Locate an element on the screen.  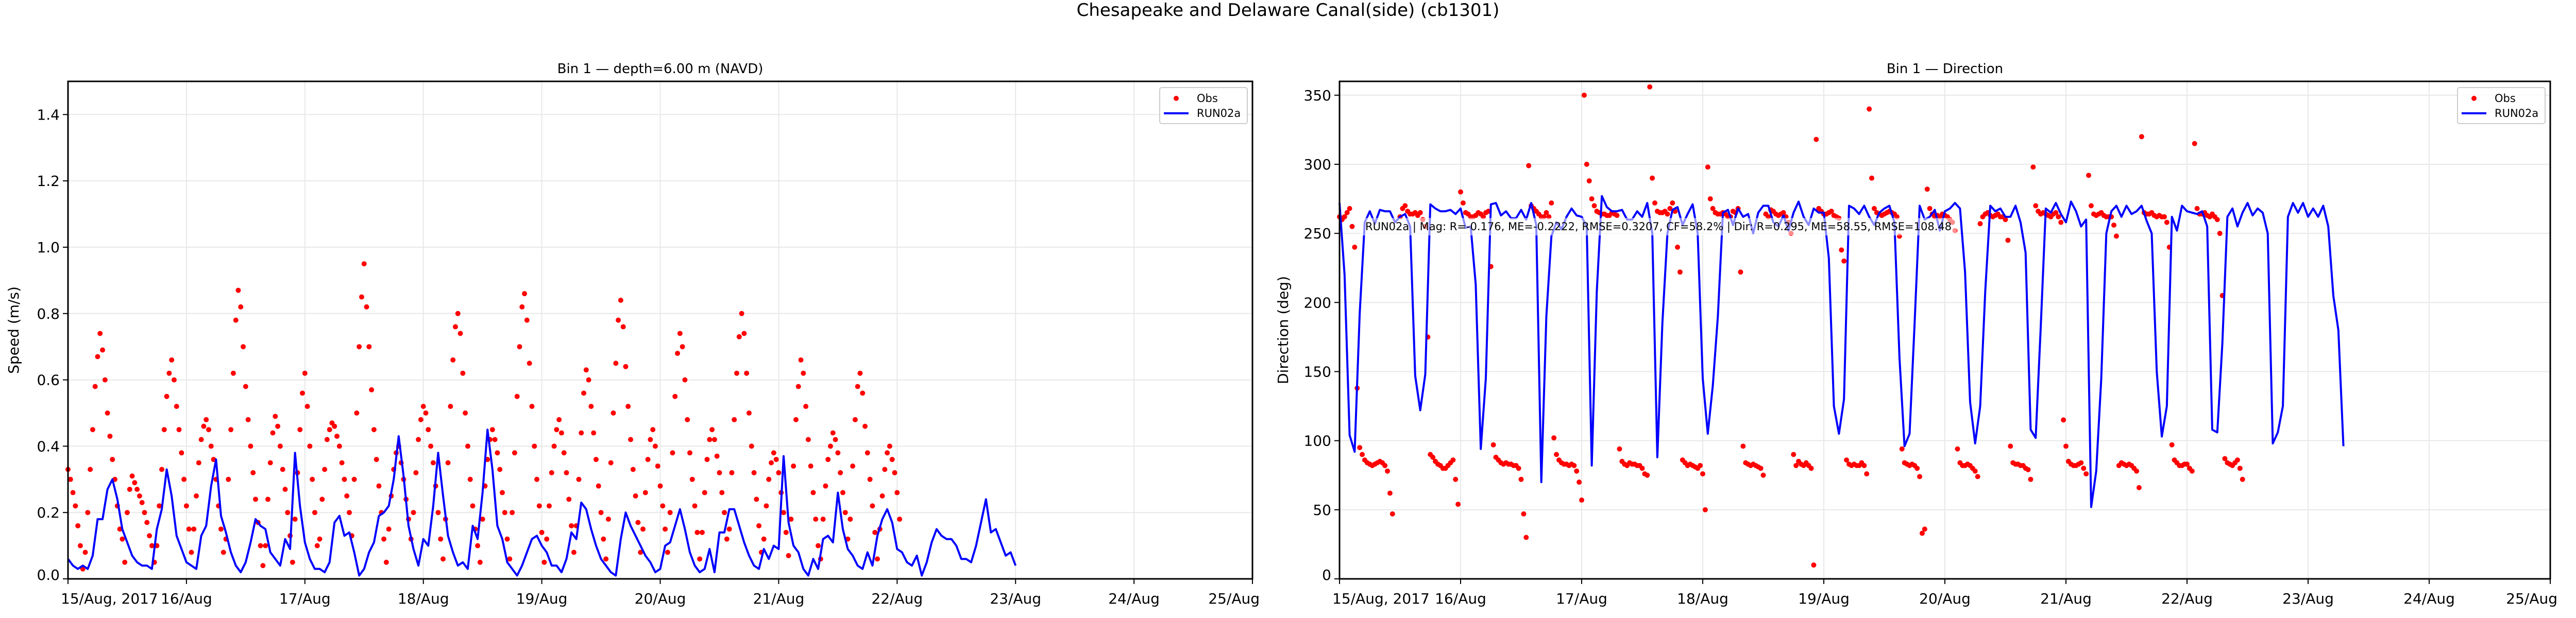
y-tick-label: 0 is located at coordinates (1326, 574).